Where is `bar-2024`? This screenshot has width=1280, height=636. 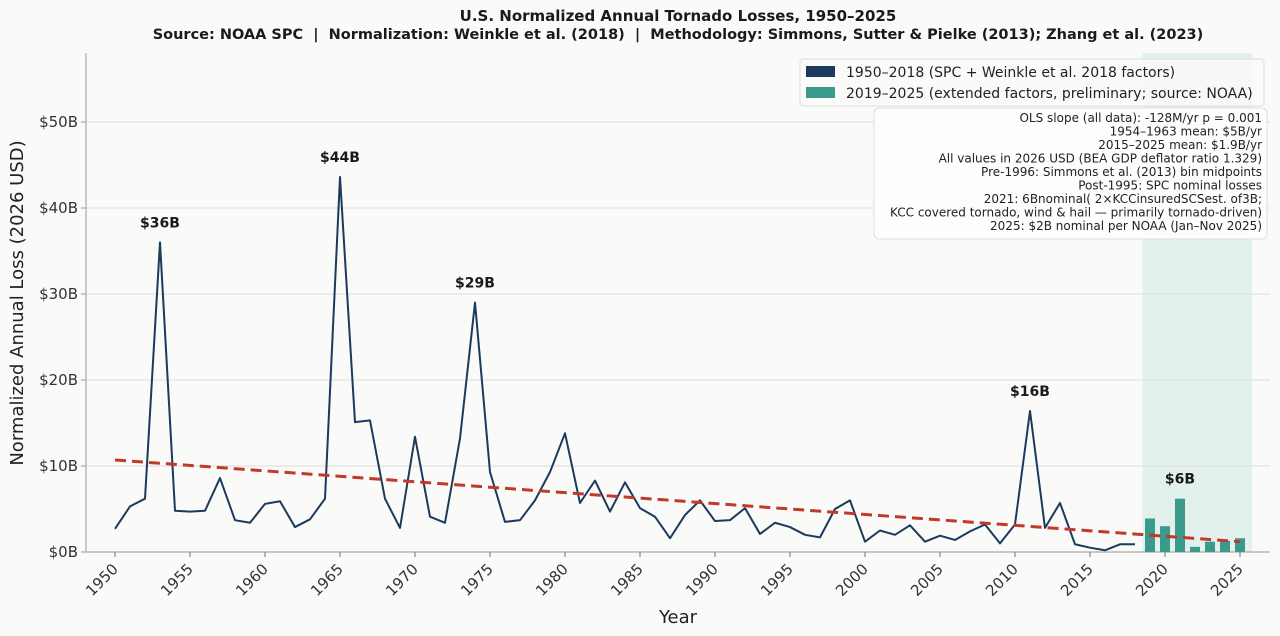 bar-2024 is located at coordinates (1225, 546).